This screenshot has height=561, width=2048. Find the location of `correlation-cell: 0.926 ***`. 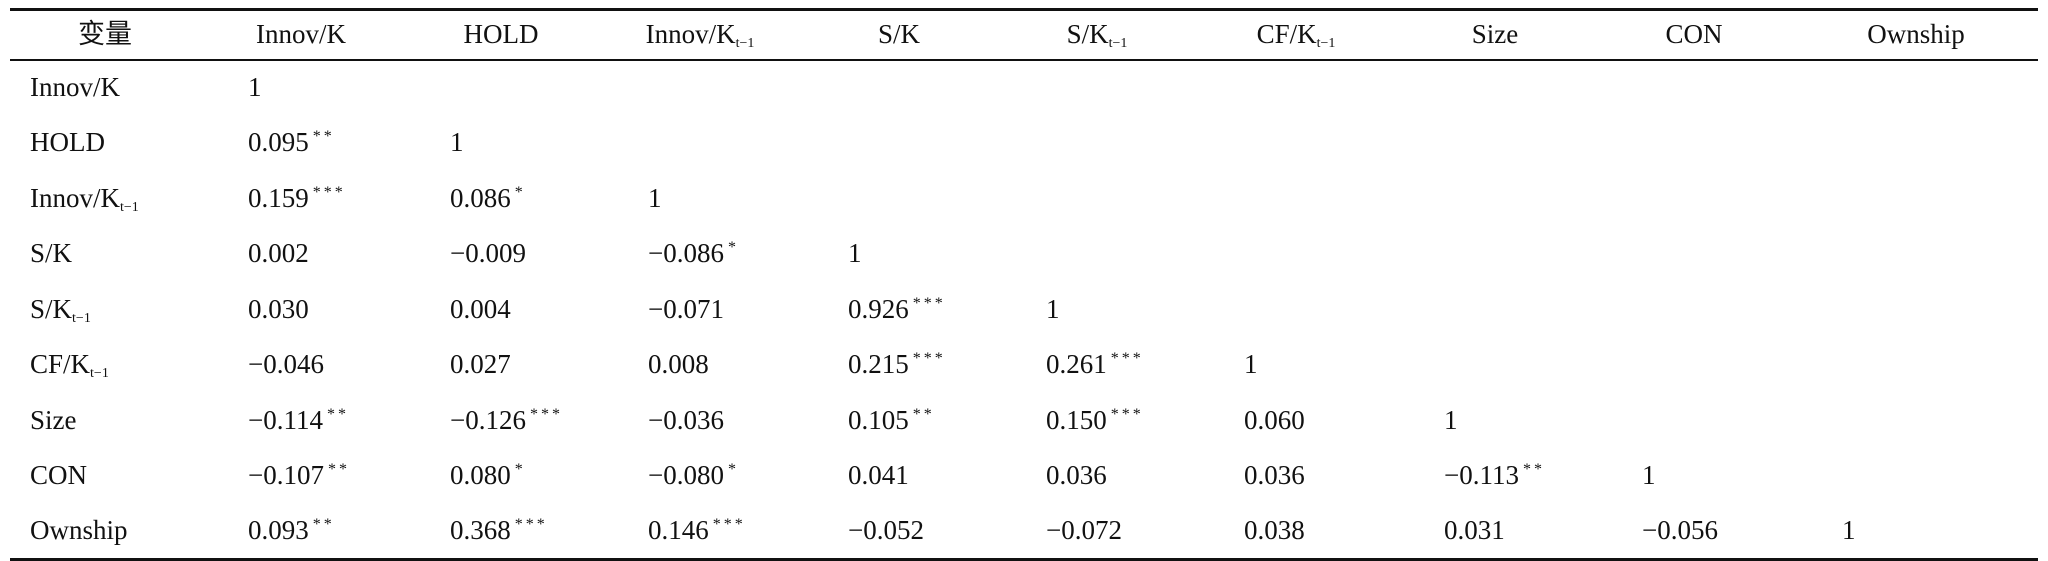

correlation-cell: 0.926 *** is located at coordinates (899, 310).